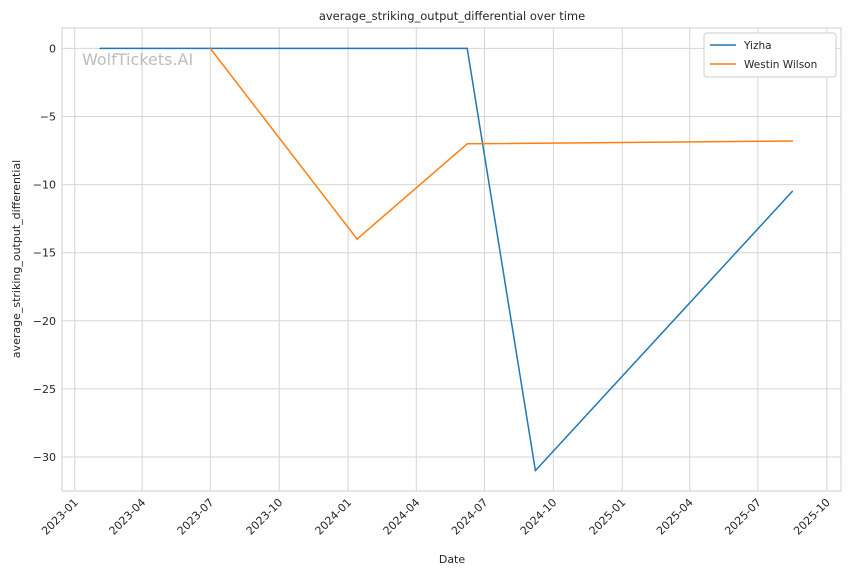  I want to click on y-tick-label: −25, so click(44, 389).